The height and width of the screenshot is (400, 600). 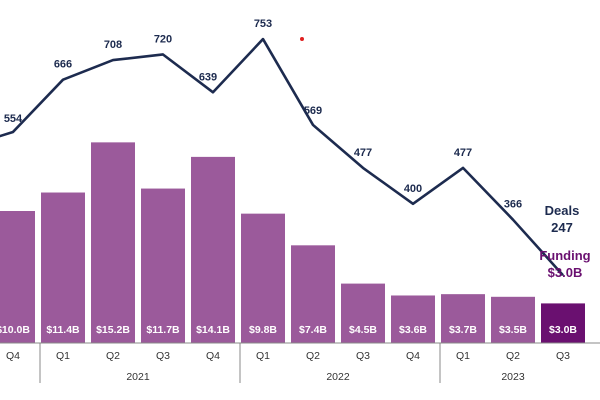 What do you see at coordinates (163, 330) in the screenshot?
I see `funding-bar-label: $11.7B` at bounding box center [163, 330].